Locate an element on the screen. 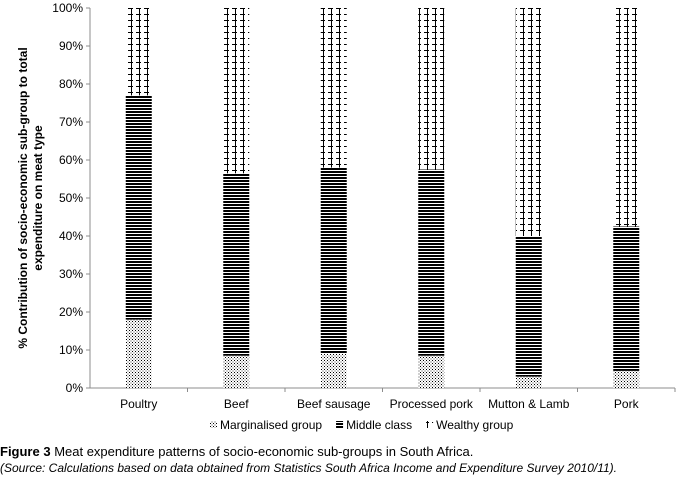  legend-marker-marginalised is located at coordinates (213, 424).